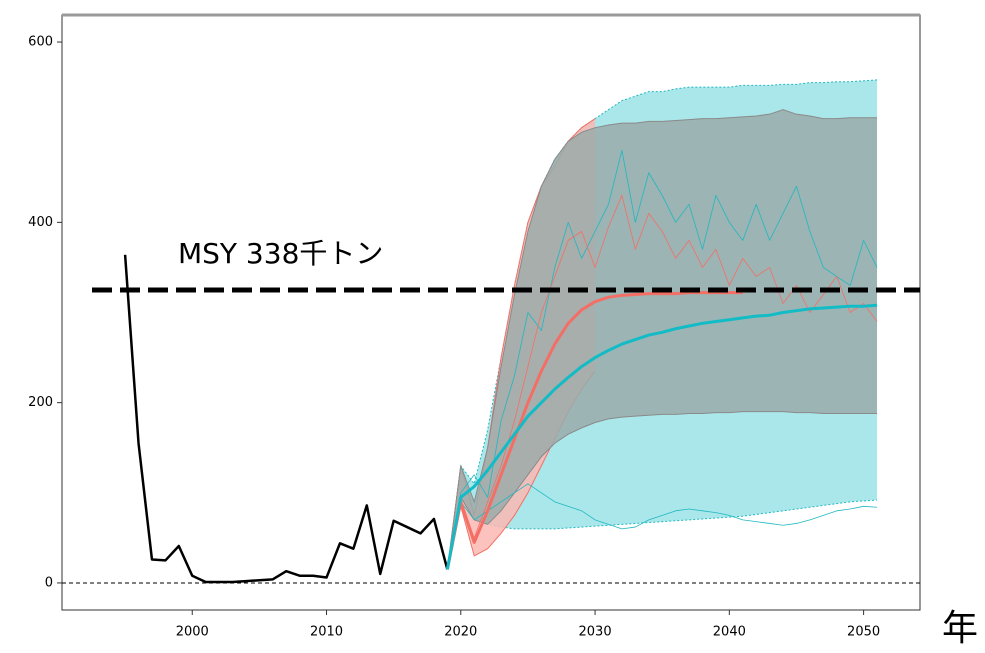  What do you see at coordinates (960, 628) in the screenshot?
I see `x-axis-label: 年` at bounding box center [960, 628].